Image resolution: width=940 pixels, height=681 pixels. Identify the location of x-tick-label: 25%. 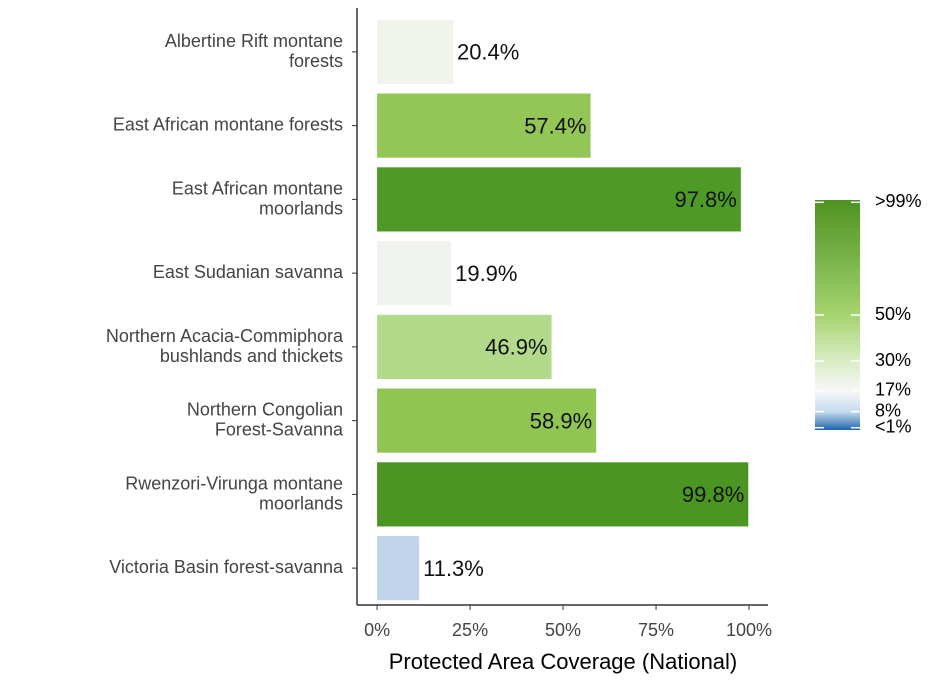
(470, 630).